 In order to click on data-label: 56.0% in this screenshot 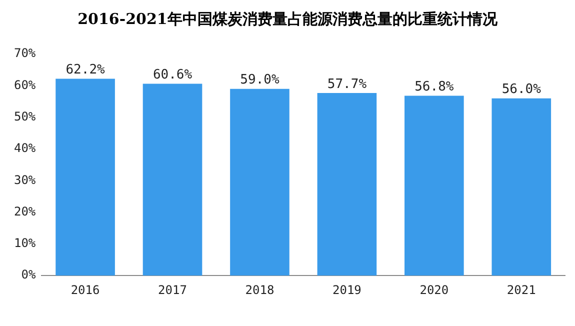, I will do `click(522, 90)`.